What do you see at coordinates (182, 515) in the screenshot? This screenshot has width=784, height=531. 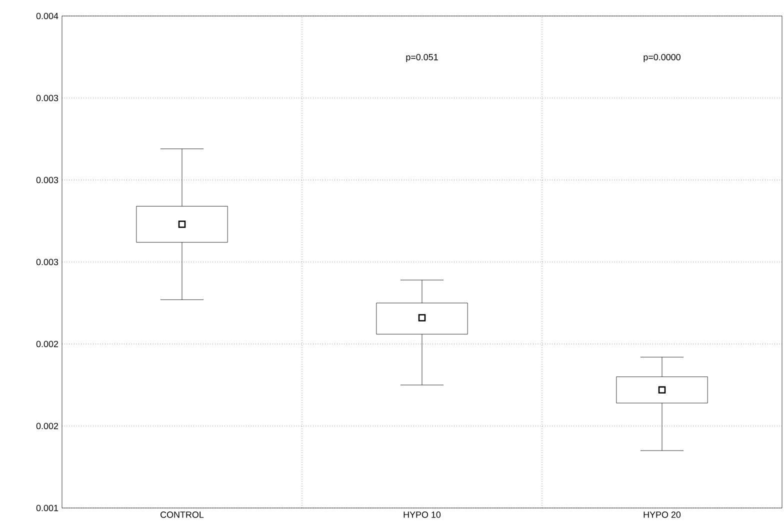 I see `x-tick-label: CONTROL` at bounding box center [182, 515].